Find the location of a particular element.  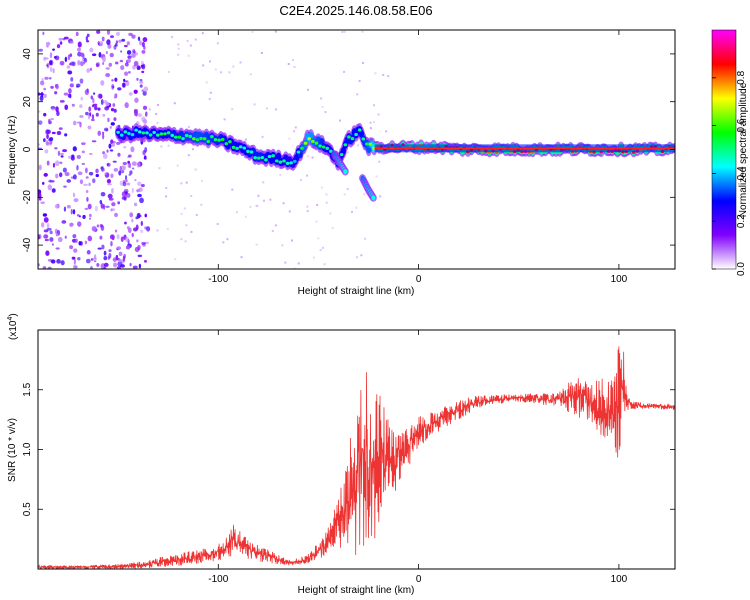

spectrogram-ridge-mark is located at coordinates (253, 151).